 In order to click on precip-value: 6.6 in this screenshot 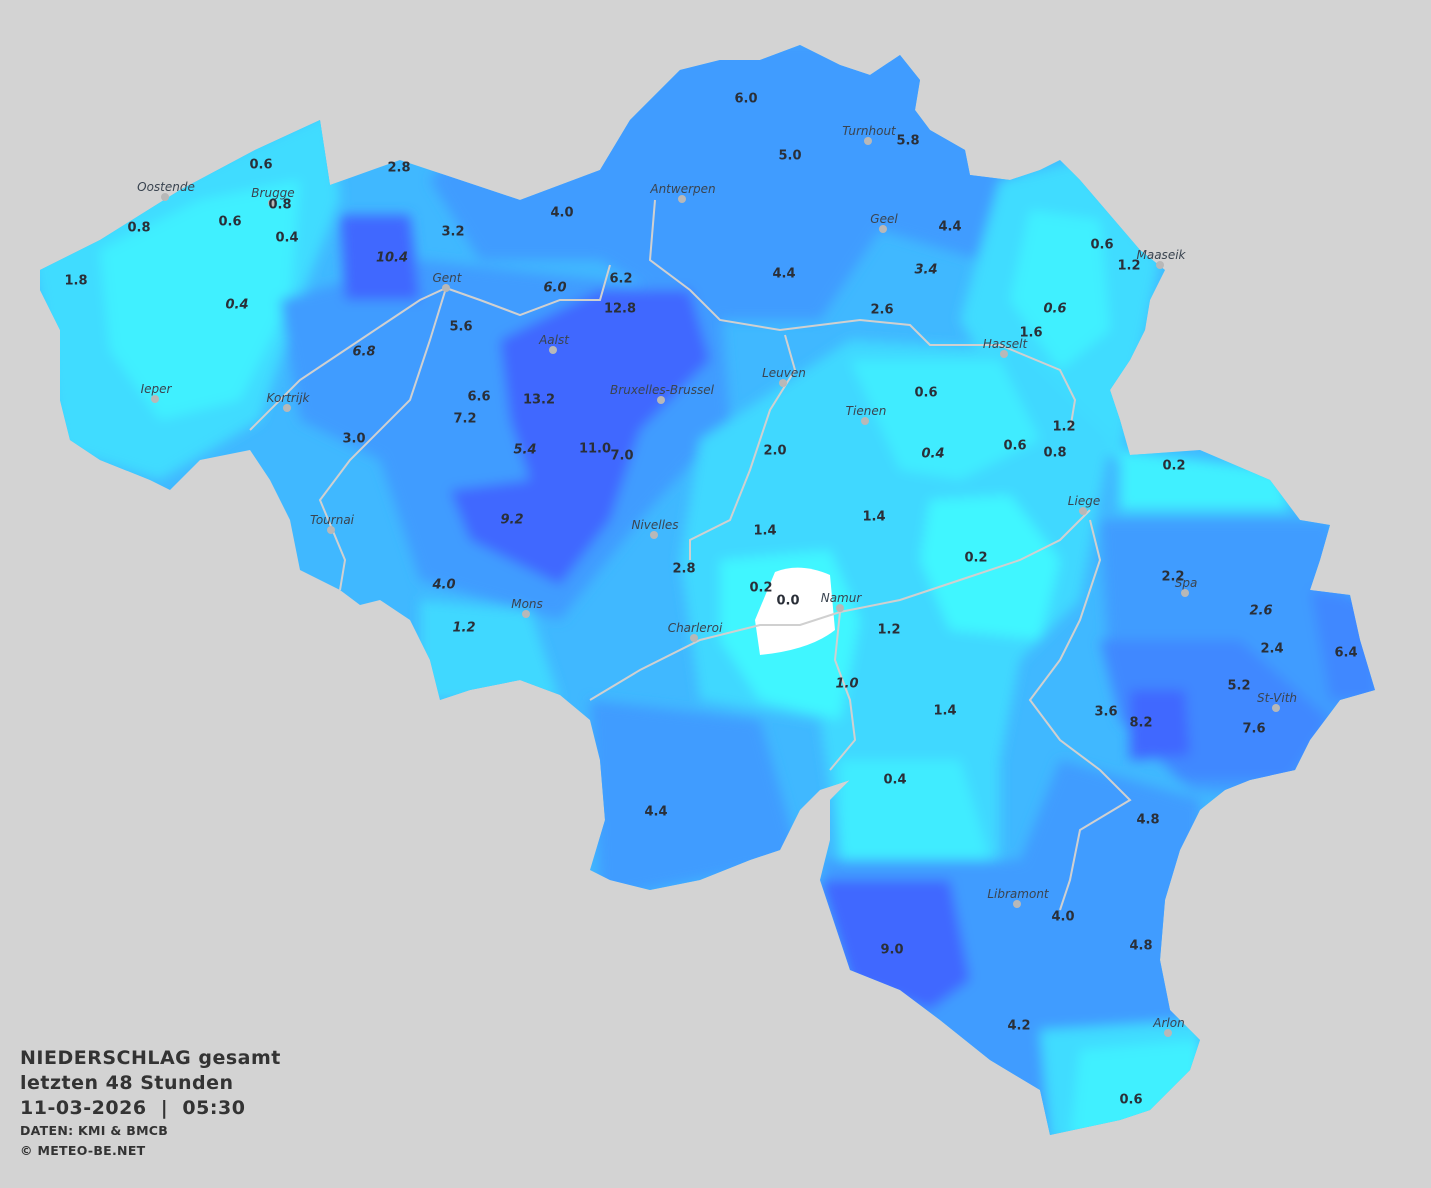, I will do `click(478, 397)`.